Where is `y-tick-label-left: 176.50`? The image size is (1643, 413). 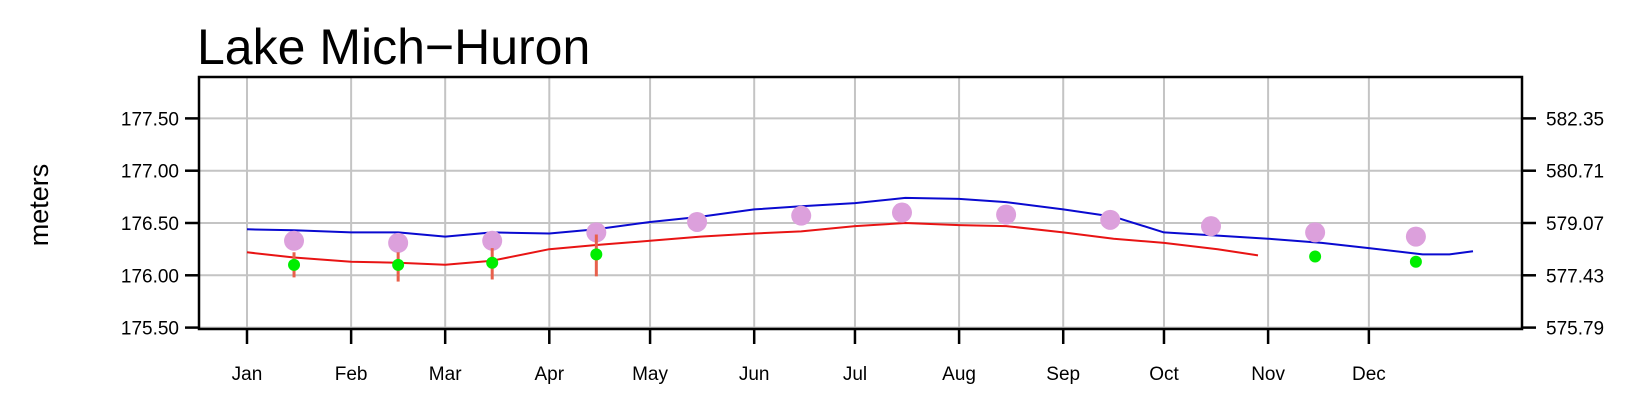
y-tick-label-left: 176.50 is located at coordinates (150, 224).